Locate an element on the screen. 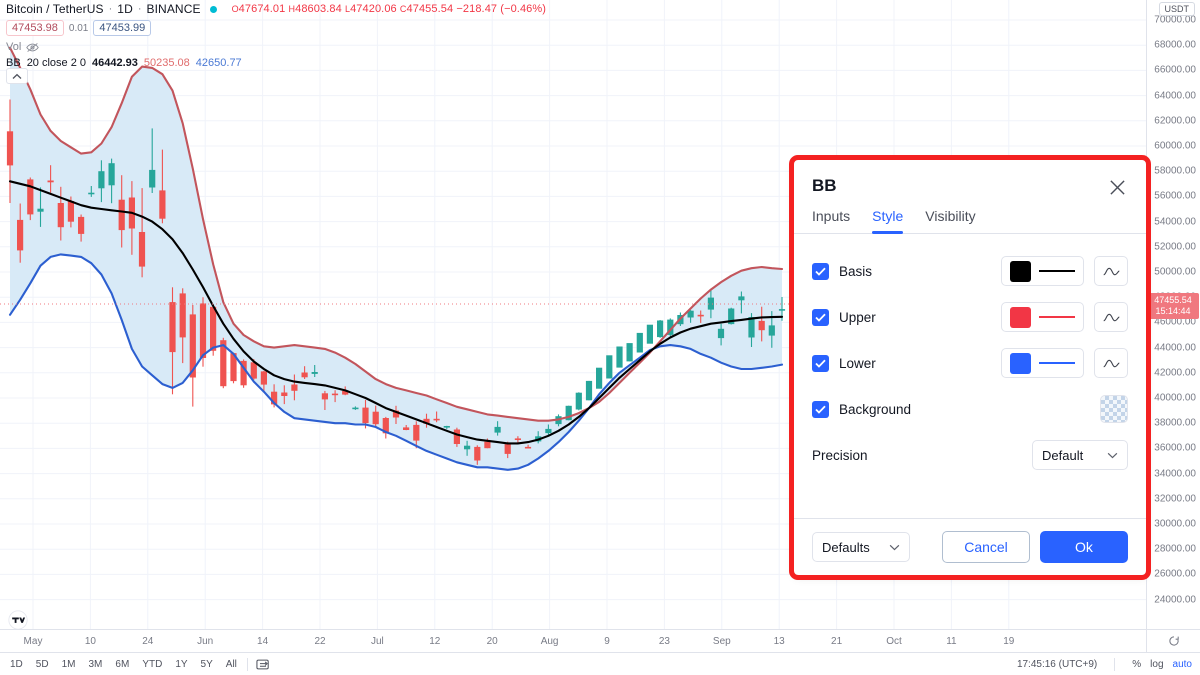 The width and height of the screenshot is (1200, 675). line-style-button-basis is located at coordinates (1111, 271).